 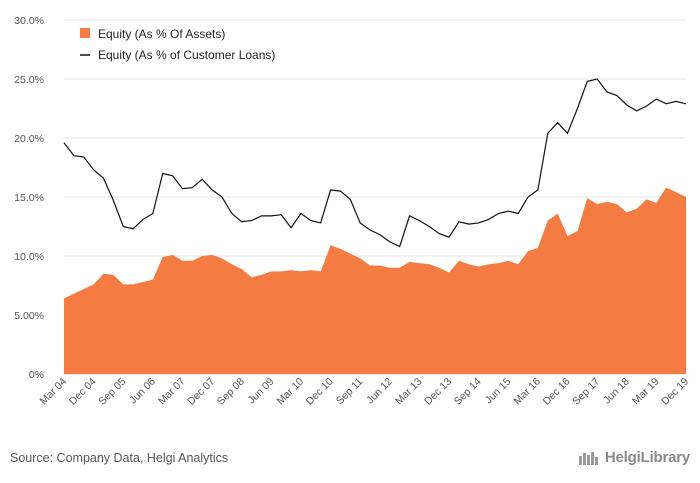 What do you see at coordinates (409, 392) in the screenshot?
I see `x-tick-label: Mar 13` at bounding box center [409, 392].